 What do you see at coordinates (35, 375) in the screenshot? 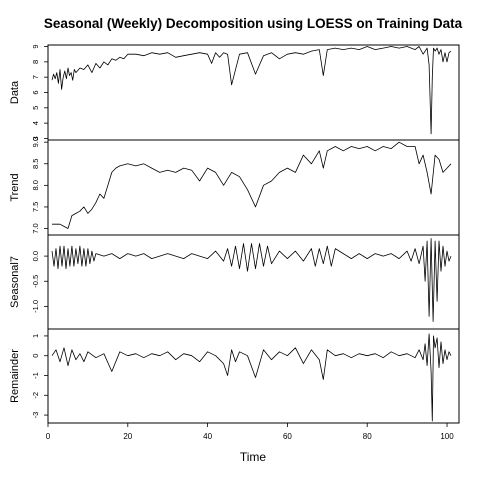
I see `y-tick-label: -1` at bounding box center [35, 375].